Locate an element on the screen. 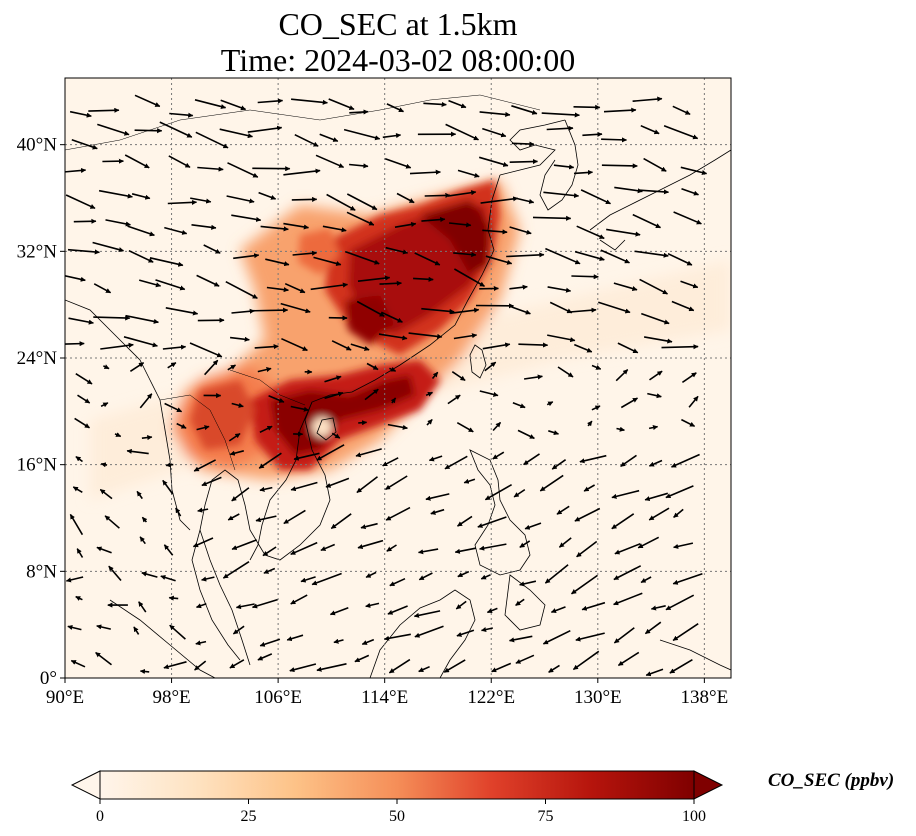 This screenshot has height=836, width=916. colorbar-tick-label: 75 is located at coordinates (546, 816).